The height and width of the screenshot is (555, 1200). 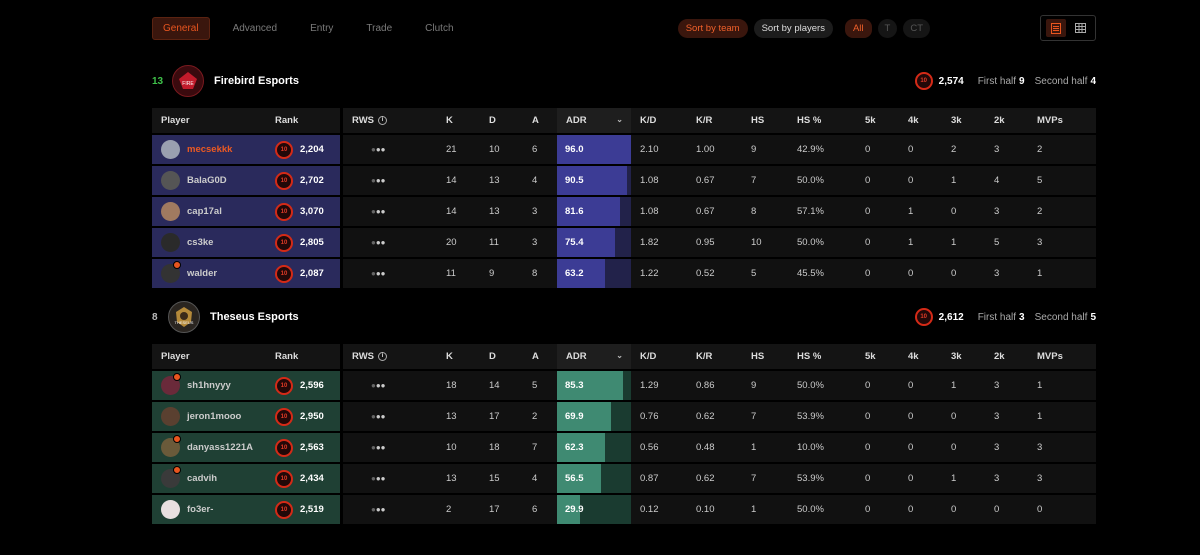 I want to click on sort-by-players-button: Sort by players, so click(x=793, y=28).